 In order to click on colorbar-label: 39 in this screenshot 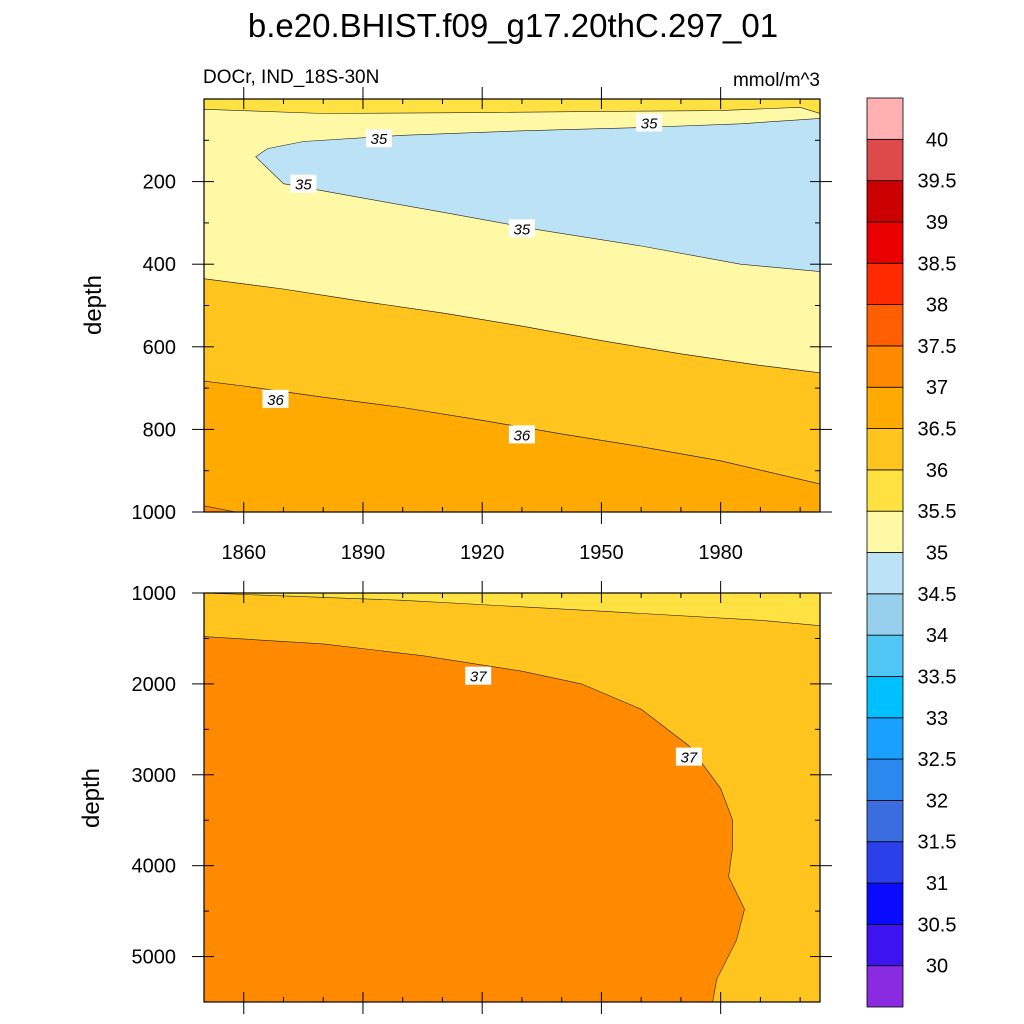, I will do `click(937, 223)`.